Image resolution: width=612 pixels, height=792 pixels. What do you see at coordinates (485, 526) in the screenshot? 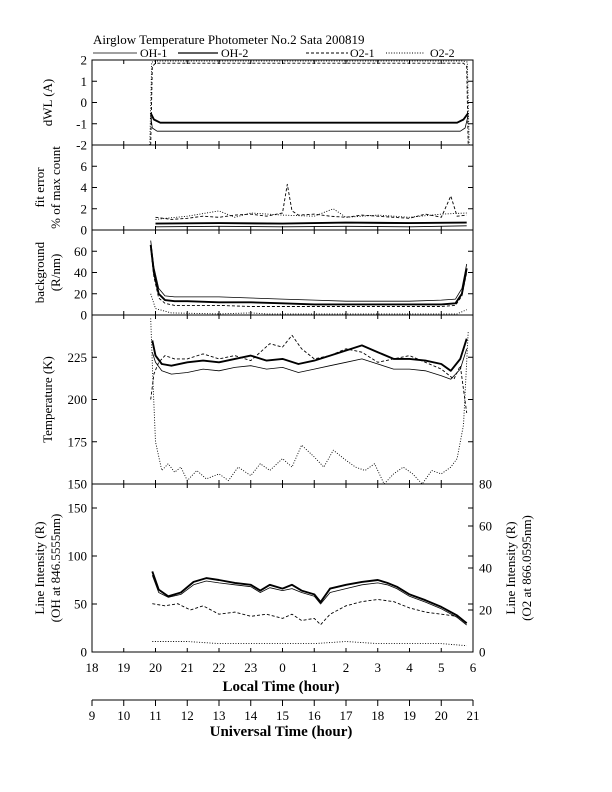
I see `y2-tick-label: 60` at bounding box center [485, 526].